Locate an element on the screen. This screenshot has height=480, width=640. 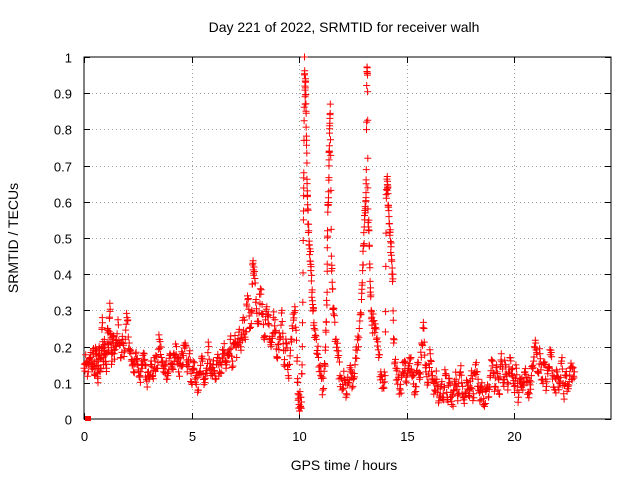
y-tick-label: 0.5 is located at coordinates (63, 239).